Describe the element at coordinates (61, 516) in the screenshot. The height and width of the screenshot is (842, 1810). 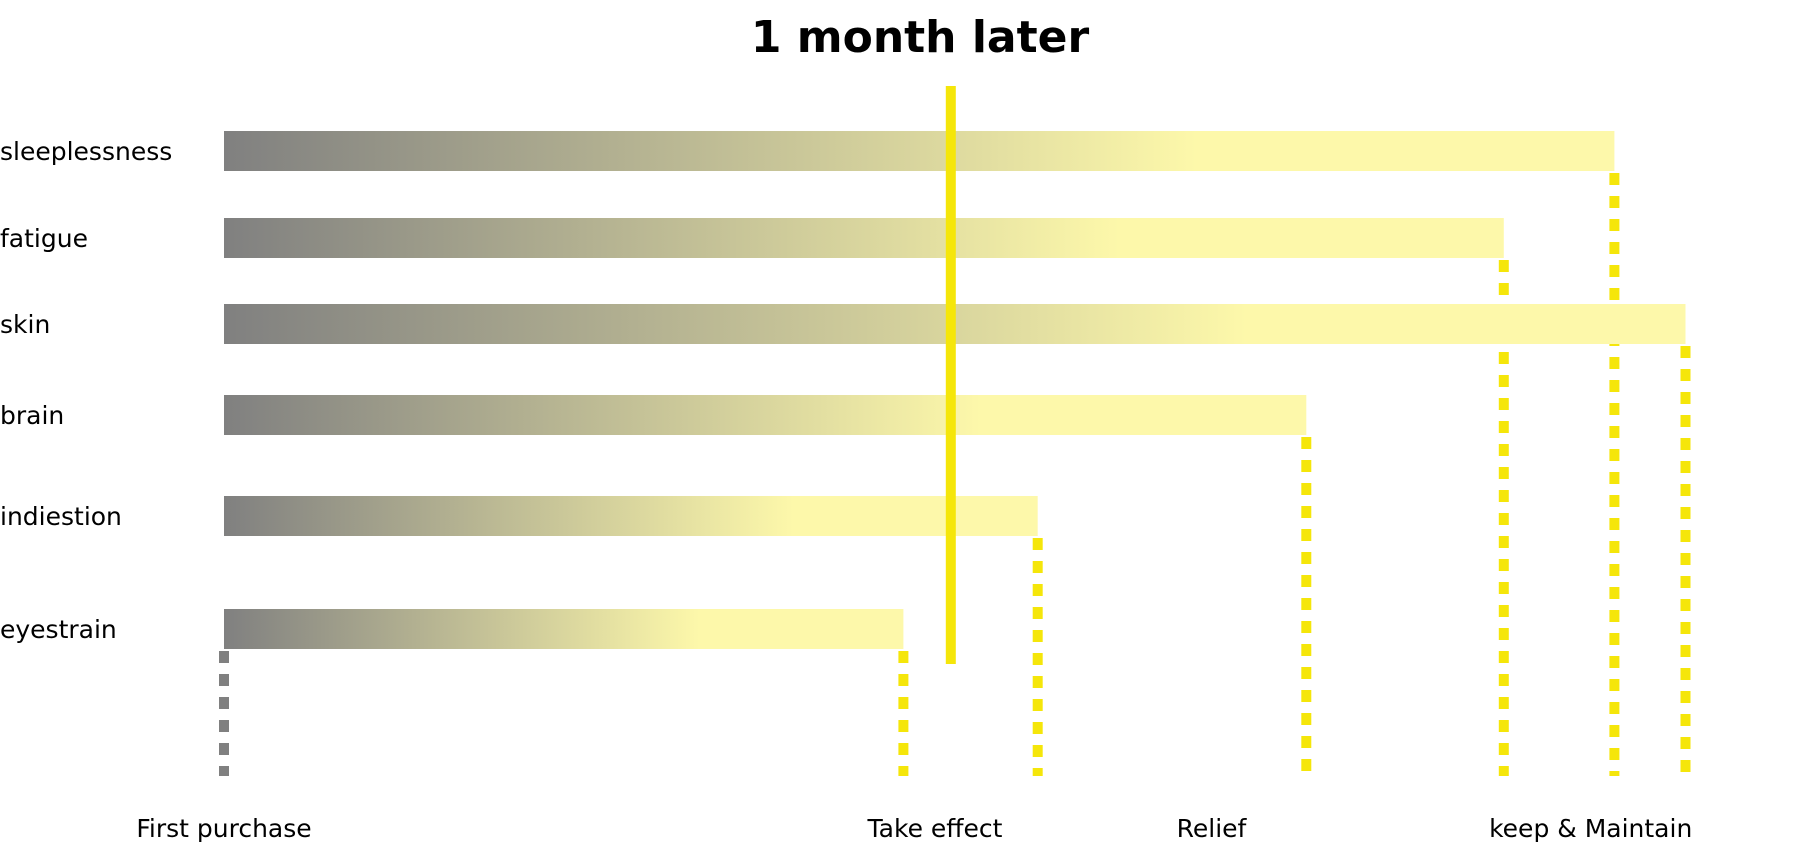
I see `category-label: indiestion` at that location.